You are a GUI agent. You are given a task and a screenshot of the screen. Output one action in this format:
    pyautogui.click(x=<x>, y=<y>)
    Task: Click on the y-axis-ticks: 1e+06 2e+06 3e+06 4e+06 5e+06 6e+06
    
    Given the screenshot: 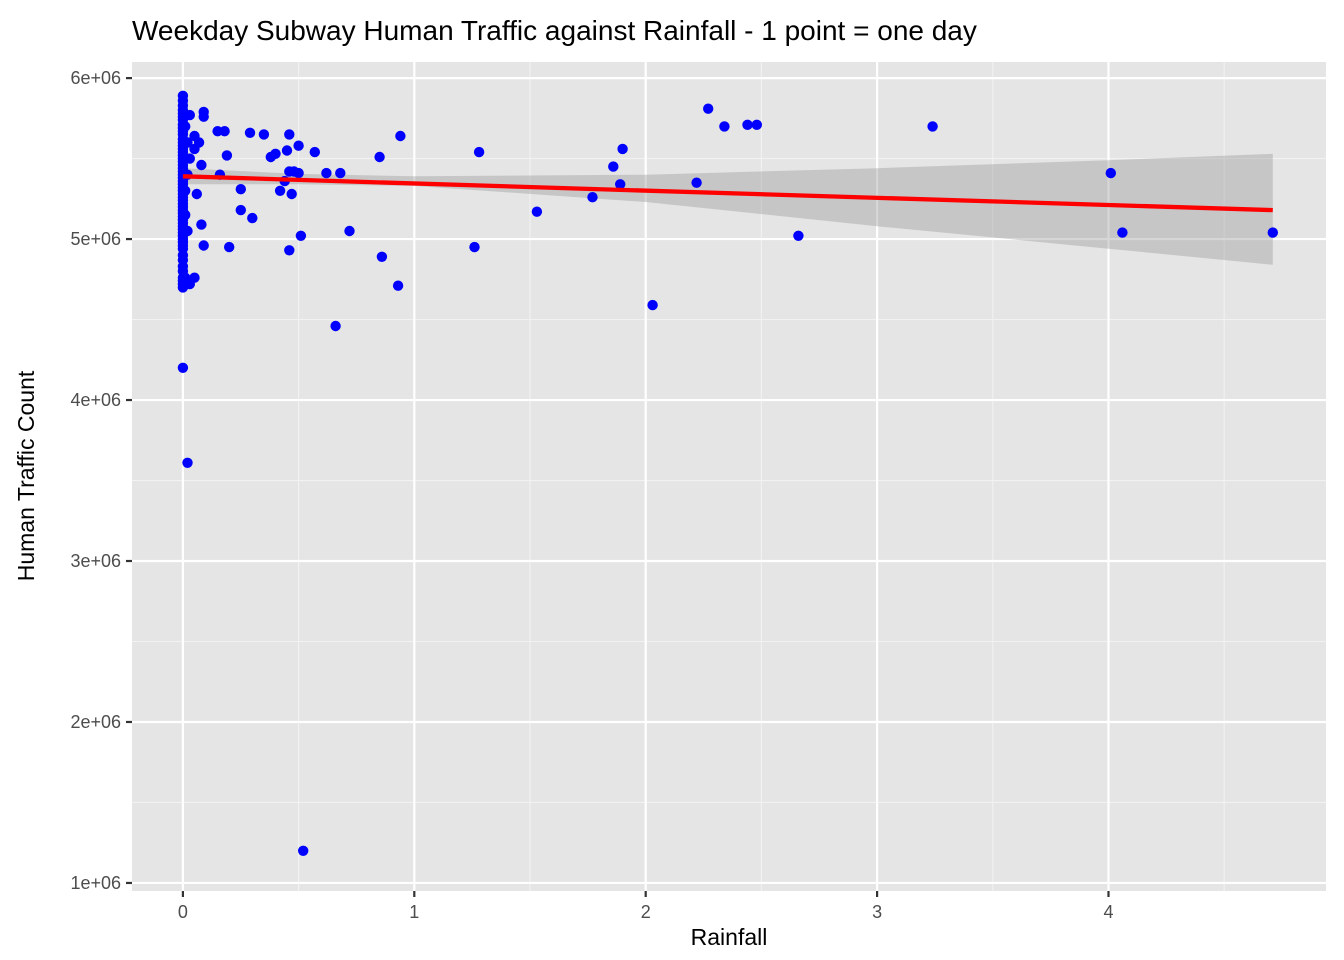 What is the action you would take?
    pyautogui.click(x=101, y=480)
    